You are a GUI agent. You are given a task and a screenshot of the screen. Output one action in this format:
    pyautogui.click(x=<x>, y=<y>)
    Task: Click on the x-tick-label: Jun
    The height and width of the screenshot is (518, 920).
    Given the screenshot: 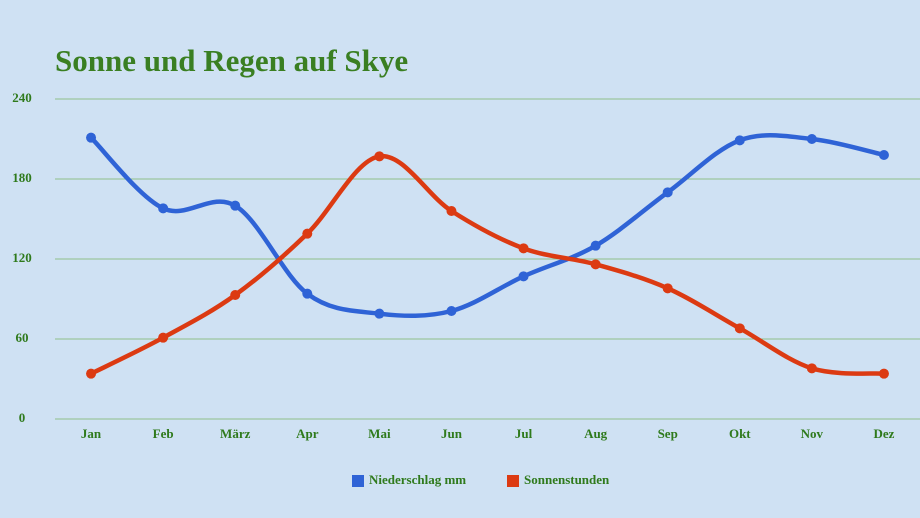 What is the action you would take?
    pyautogui.click(x=452, y=433)
    